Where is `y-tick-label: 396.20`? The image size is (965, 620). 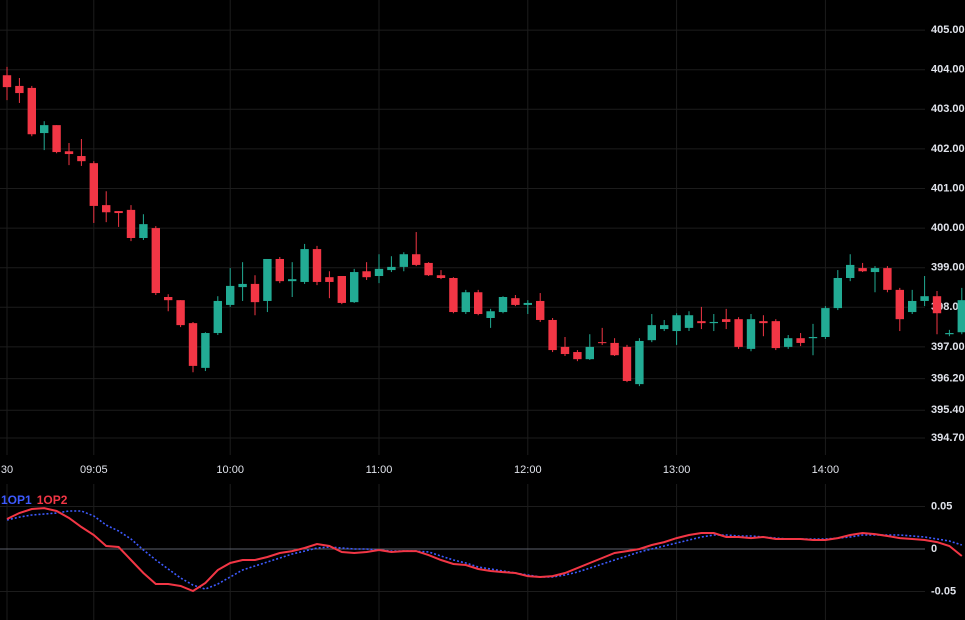
y-tick-label: 396.20 is located at coordinates (948, 378).